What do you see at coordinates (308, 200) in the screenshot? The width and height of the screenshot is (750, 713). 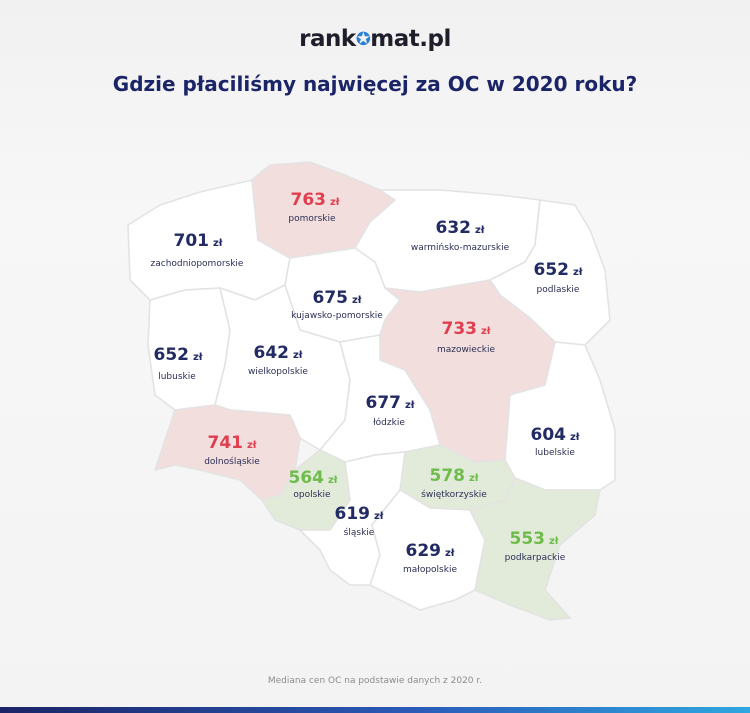 I see `region-value-number: 763` at bounding box center [308, 200].